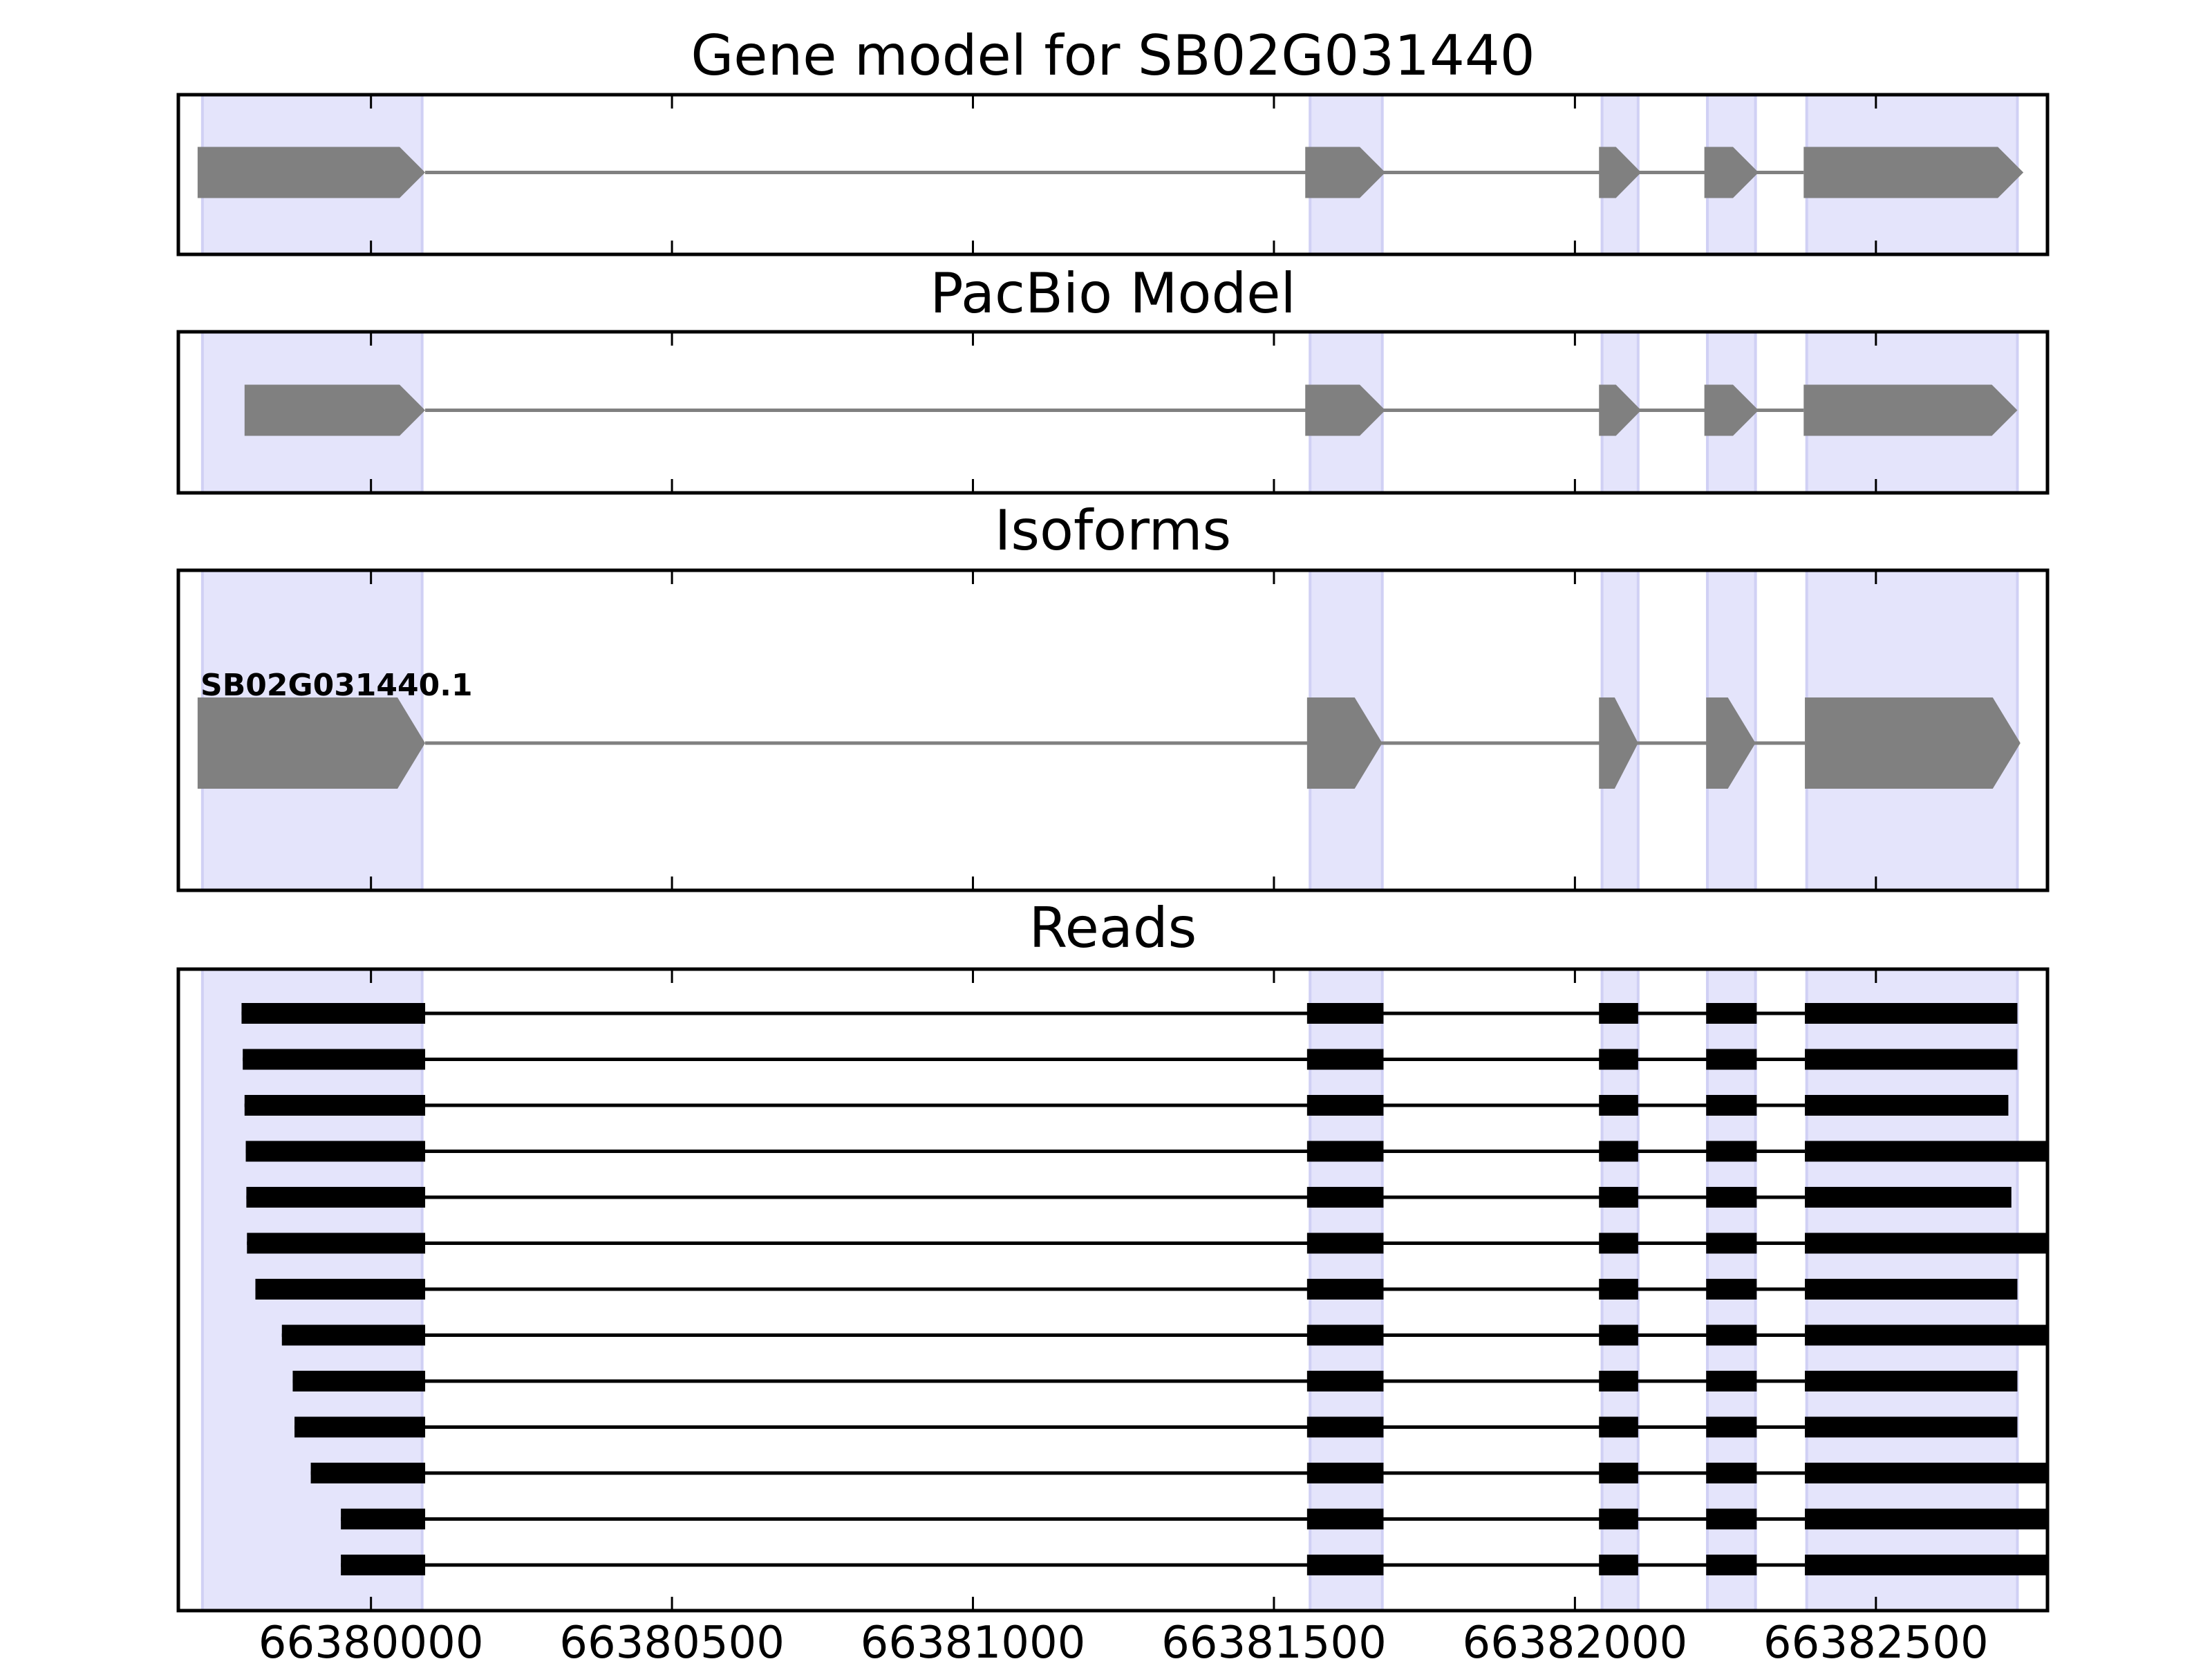 This screenshot has width=2212, height=1659. I want to click on x-tick-label: 66381000, so click(974, 1638).